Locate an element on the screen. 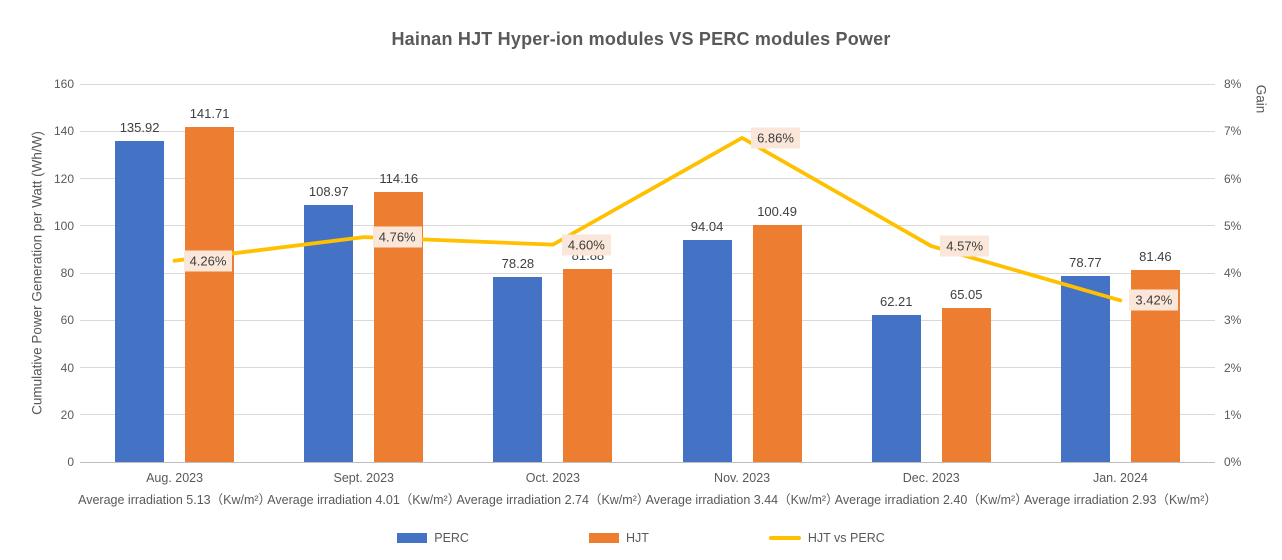 This screenshot has width=1282, height=560. bar-value-label: 78.77 is located at coordinates (1085, 262).